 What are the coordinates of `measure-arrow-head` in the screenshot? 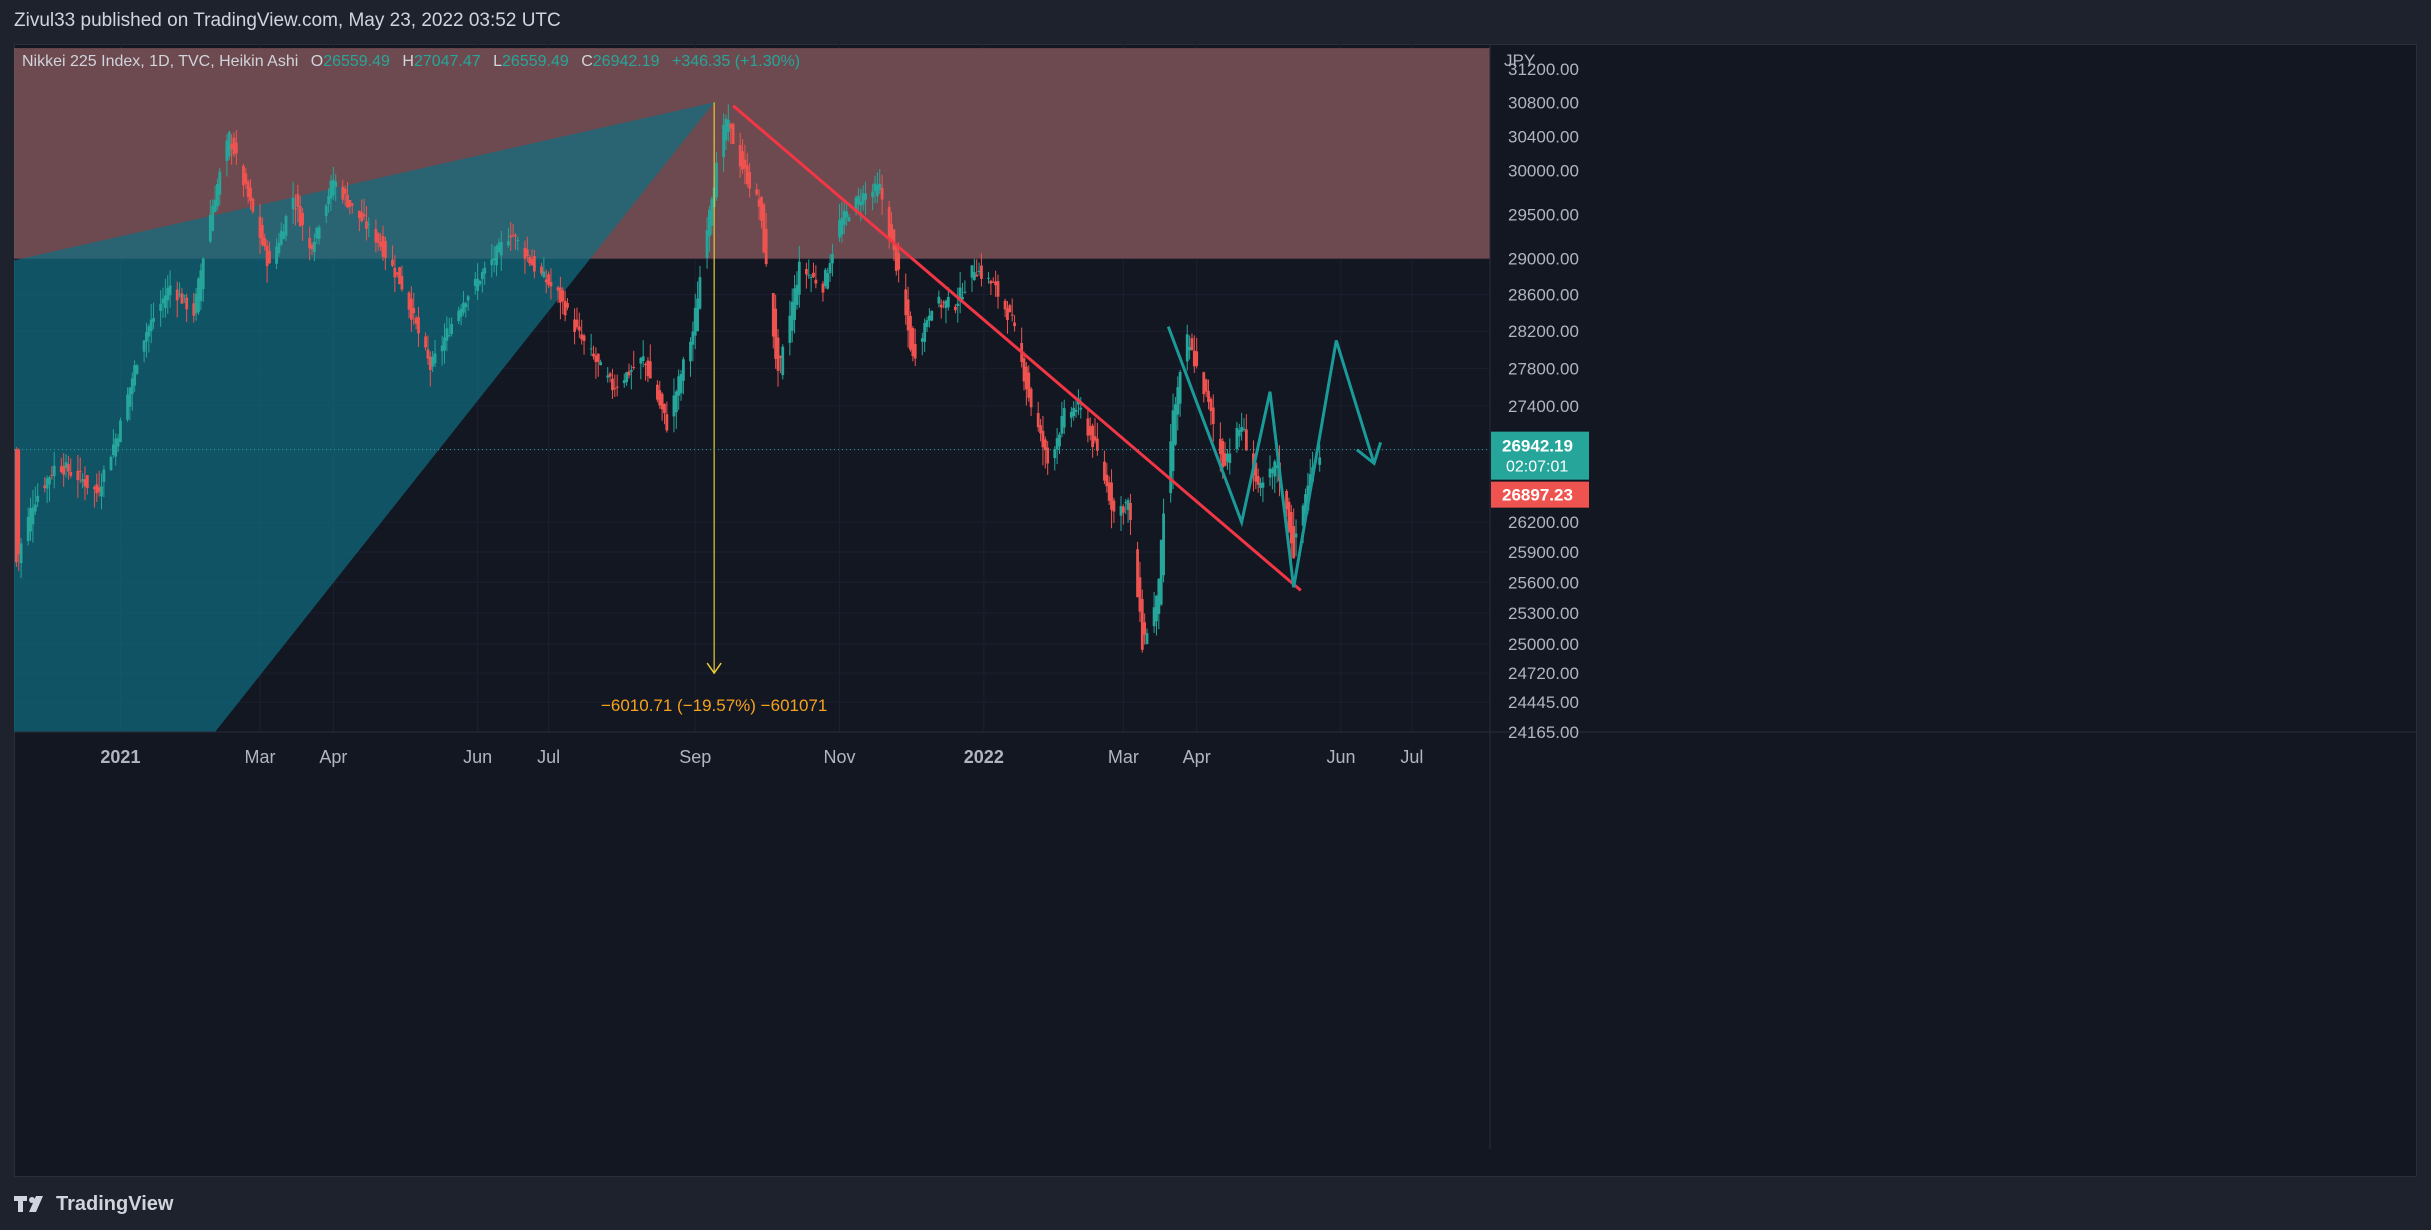 It's located at (714, 668).